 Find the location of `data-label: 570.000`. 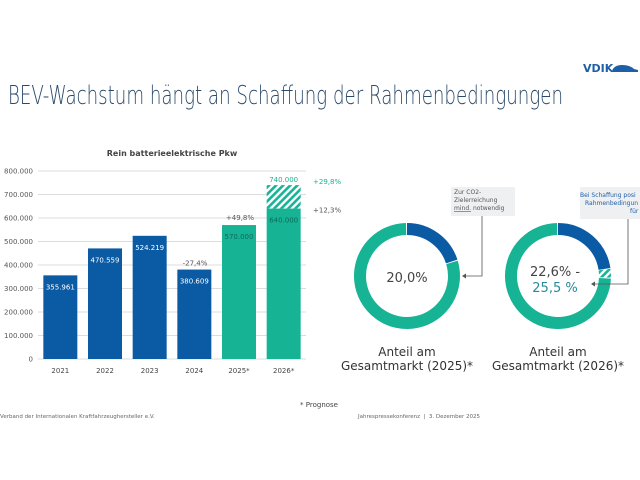

data-label: 570.000 is located at coordinates (239, 237).